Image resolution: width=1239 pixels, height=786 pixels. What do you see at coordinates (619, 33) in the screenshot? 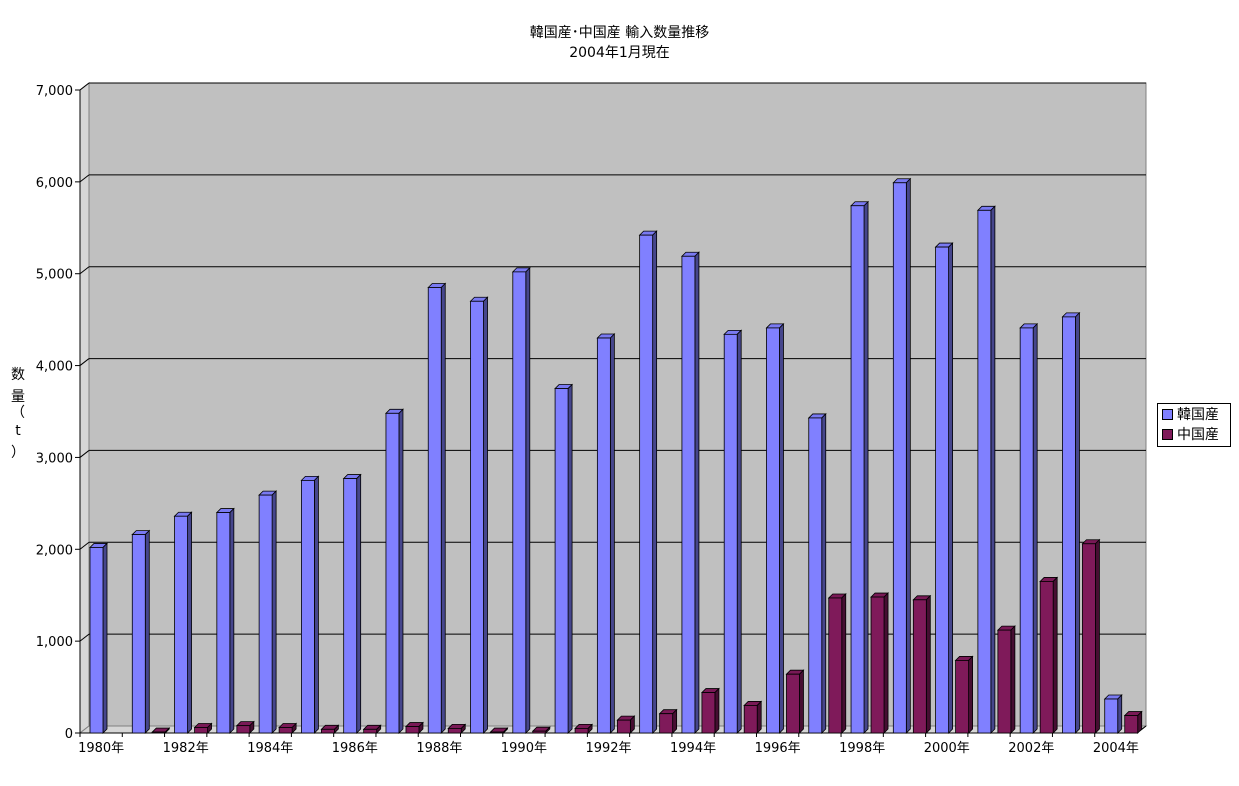
I see `chart-title: 韓国産･中国産 輸入数量推移` at bounding box center [619, 33].